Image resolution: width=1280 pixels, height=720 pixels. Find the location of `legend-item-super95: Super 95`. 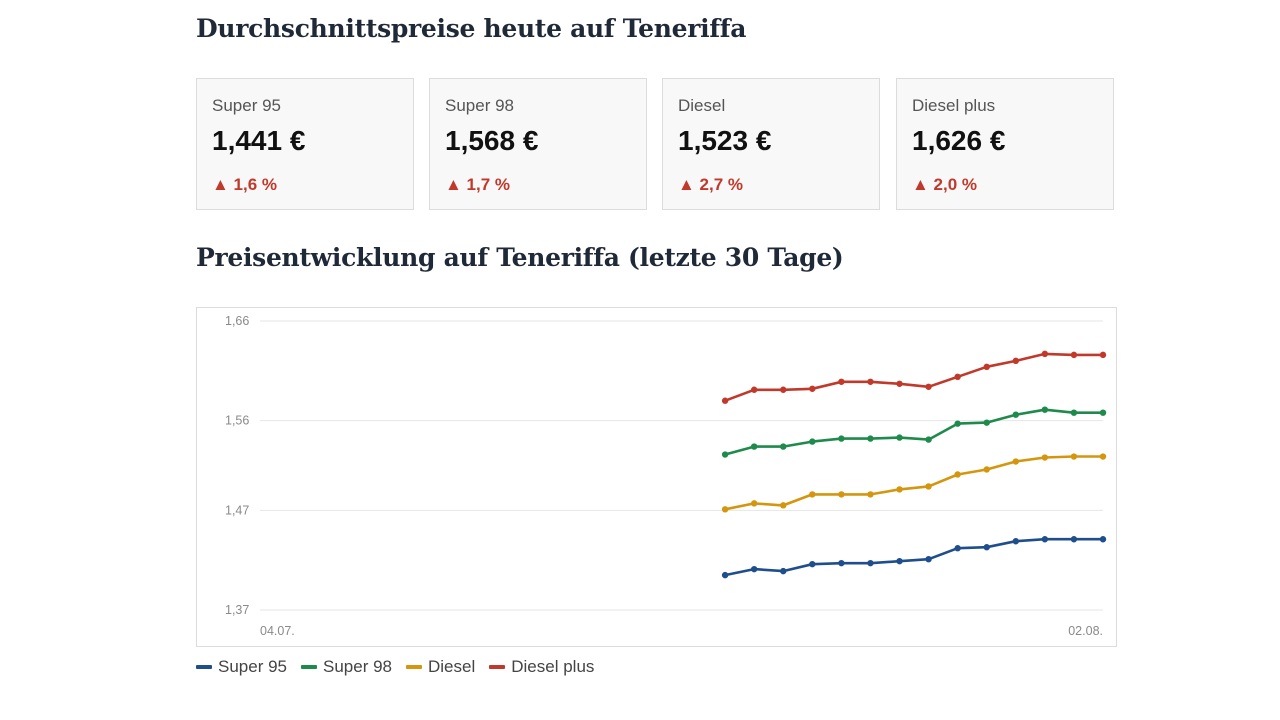

legend-item-super95: Super 95 is located at coordinates (241, 667).